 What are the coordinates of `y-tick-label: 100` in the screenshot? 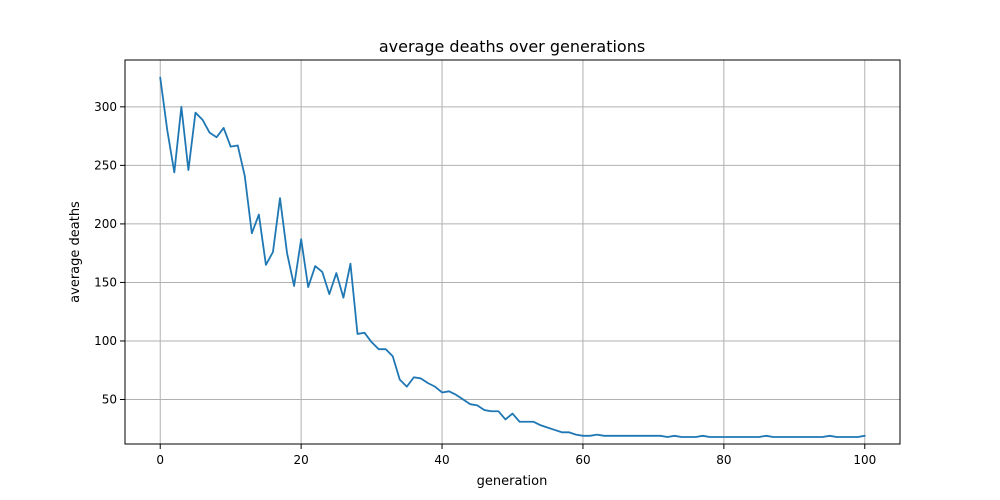 It's located at (105, 341).